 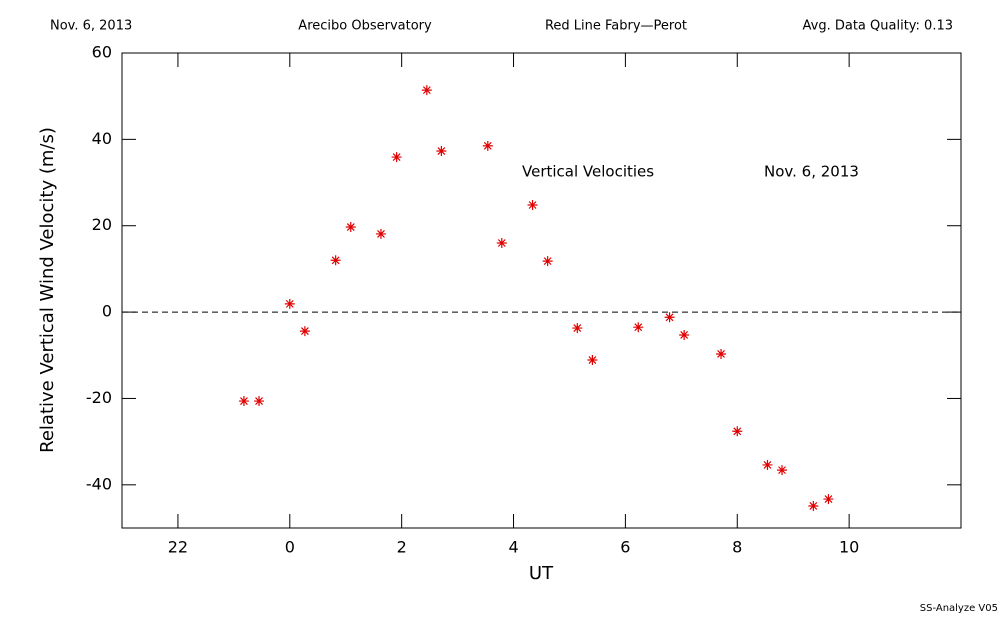 I want to click on header-quality: Avg. Data Quality: 0.13, so click(x=878, y=26).